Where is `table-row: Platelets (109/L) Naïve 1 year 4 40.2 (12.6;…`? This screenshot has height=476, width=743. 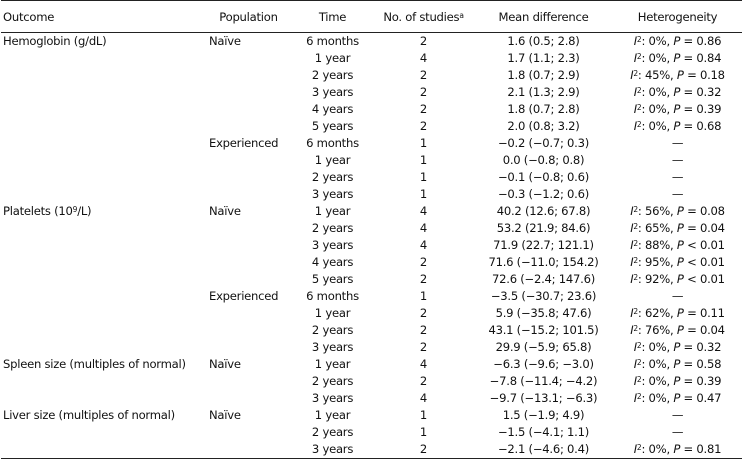
table-row: Platelets (109/L) Naïve 1 year 4 40.2 (12.6;… is located at coordinates (371, 211).